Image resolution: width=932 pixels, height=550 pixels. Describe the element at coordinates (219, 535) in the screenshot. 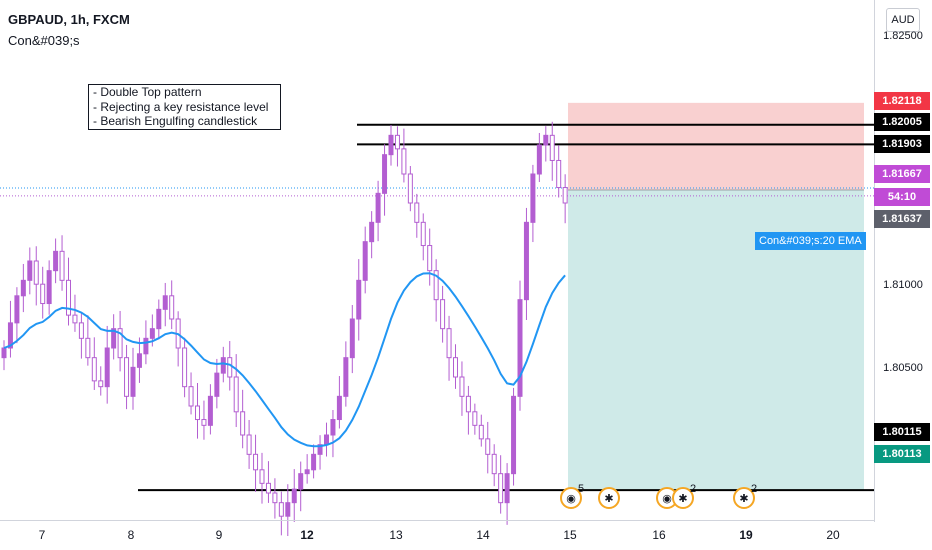

I see `x-tick: 9` at that location.